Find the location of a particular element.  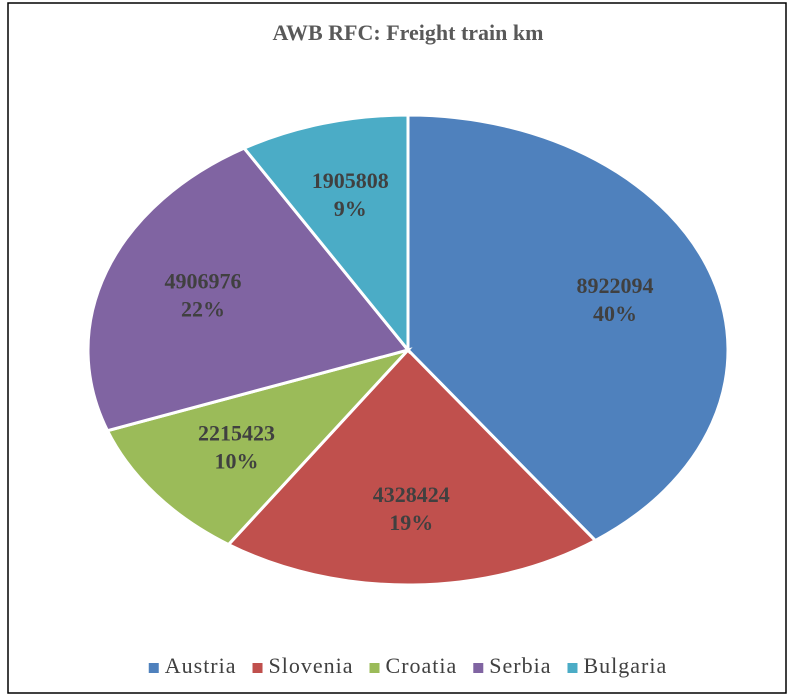

data-label: 4328424 is located at coordinates (411, 494).